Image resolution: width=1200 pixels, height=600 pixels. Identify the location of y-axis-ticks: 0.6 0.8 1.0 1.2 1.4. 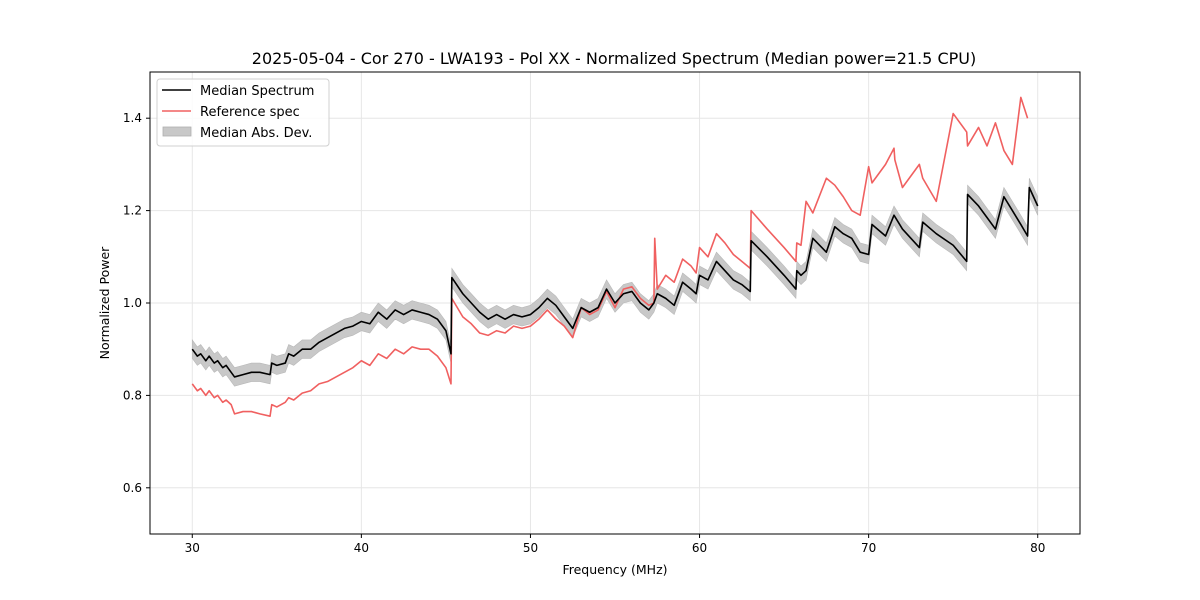
(136, 303).